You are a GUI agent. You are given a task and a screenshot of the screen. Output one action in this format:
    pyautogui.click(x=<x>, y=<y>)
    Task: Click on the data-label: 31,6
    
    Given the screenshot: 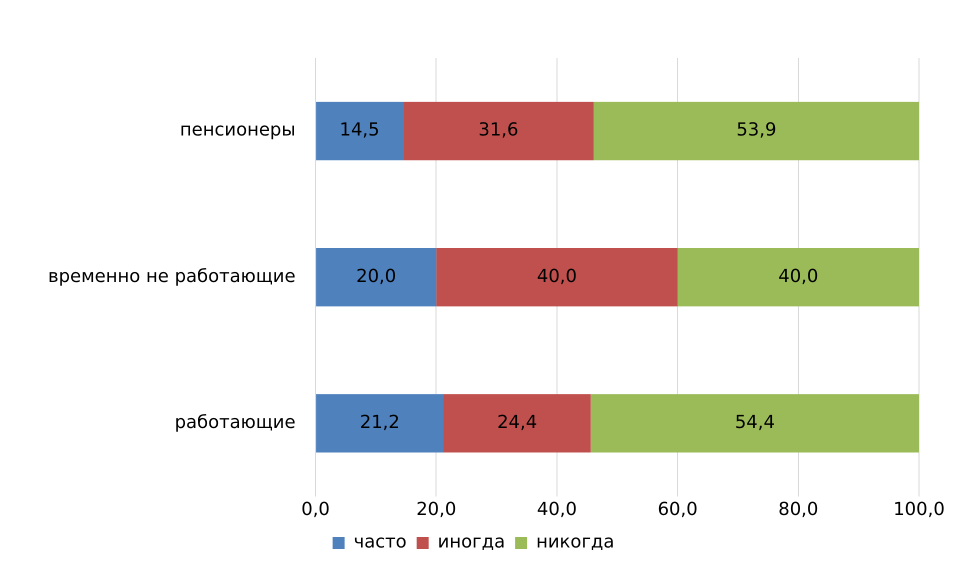 What is the action you would take?
    pyautogui.click(x=498, y=130)
    